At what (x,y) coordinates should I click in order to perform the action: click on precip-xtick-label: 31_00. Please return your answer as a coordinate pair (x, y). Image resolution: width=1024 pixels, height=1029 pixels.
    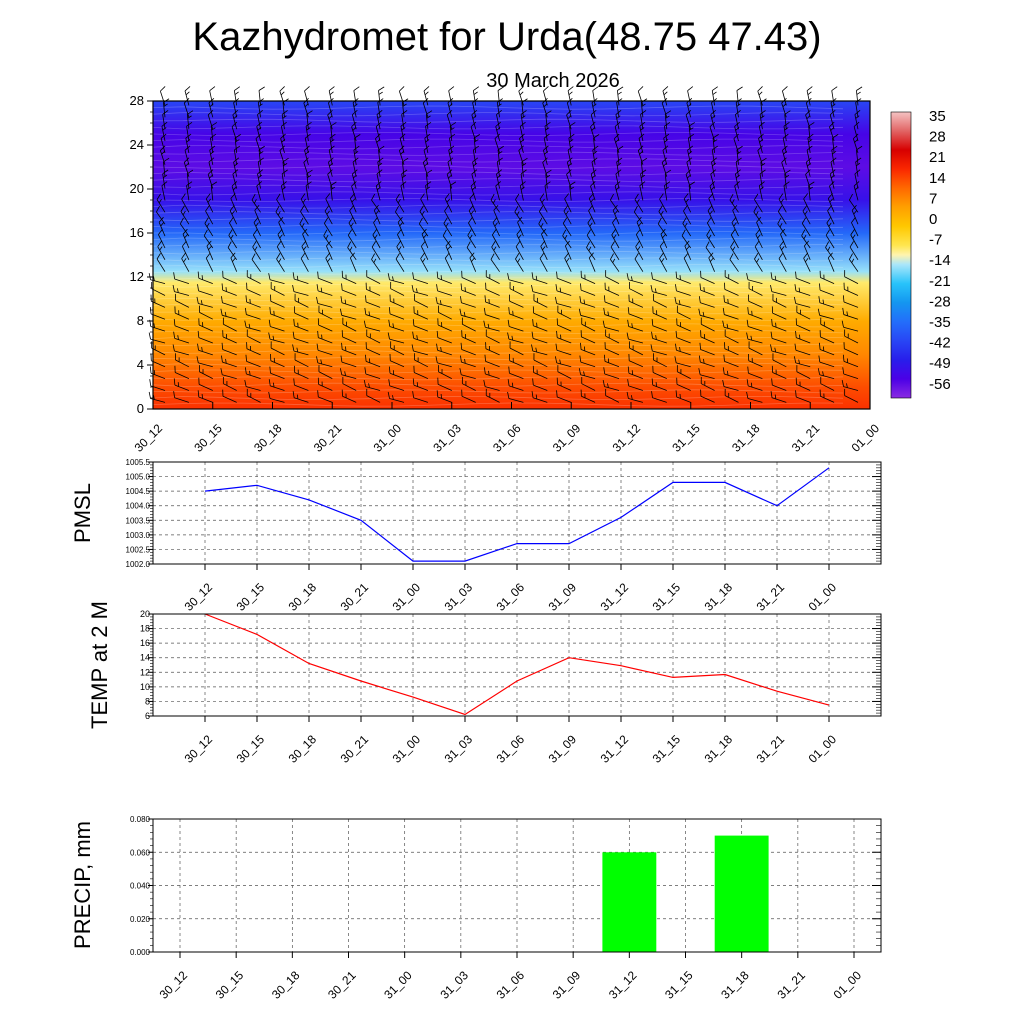
    Looking at the image, I should click on (398, 985).